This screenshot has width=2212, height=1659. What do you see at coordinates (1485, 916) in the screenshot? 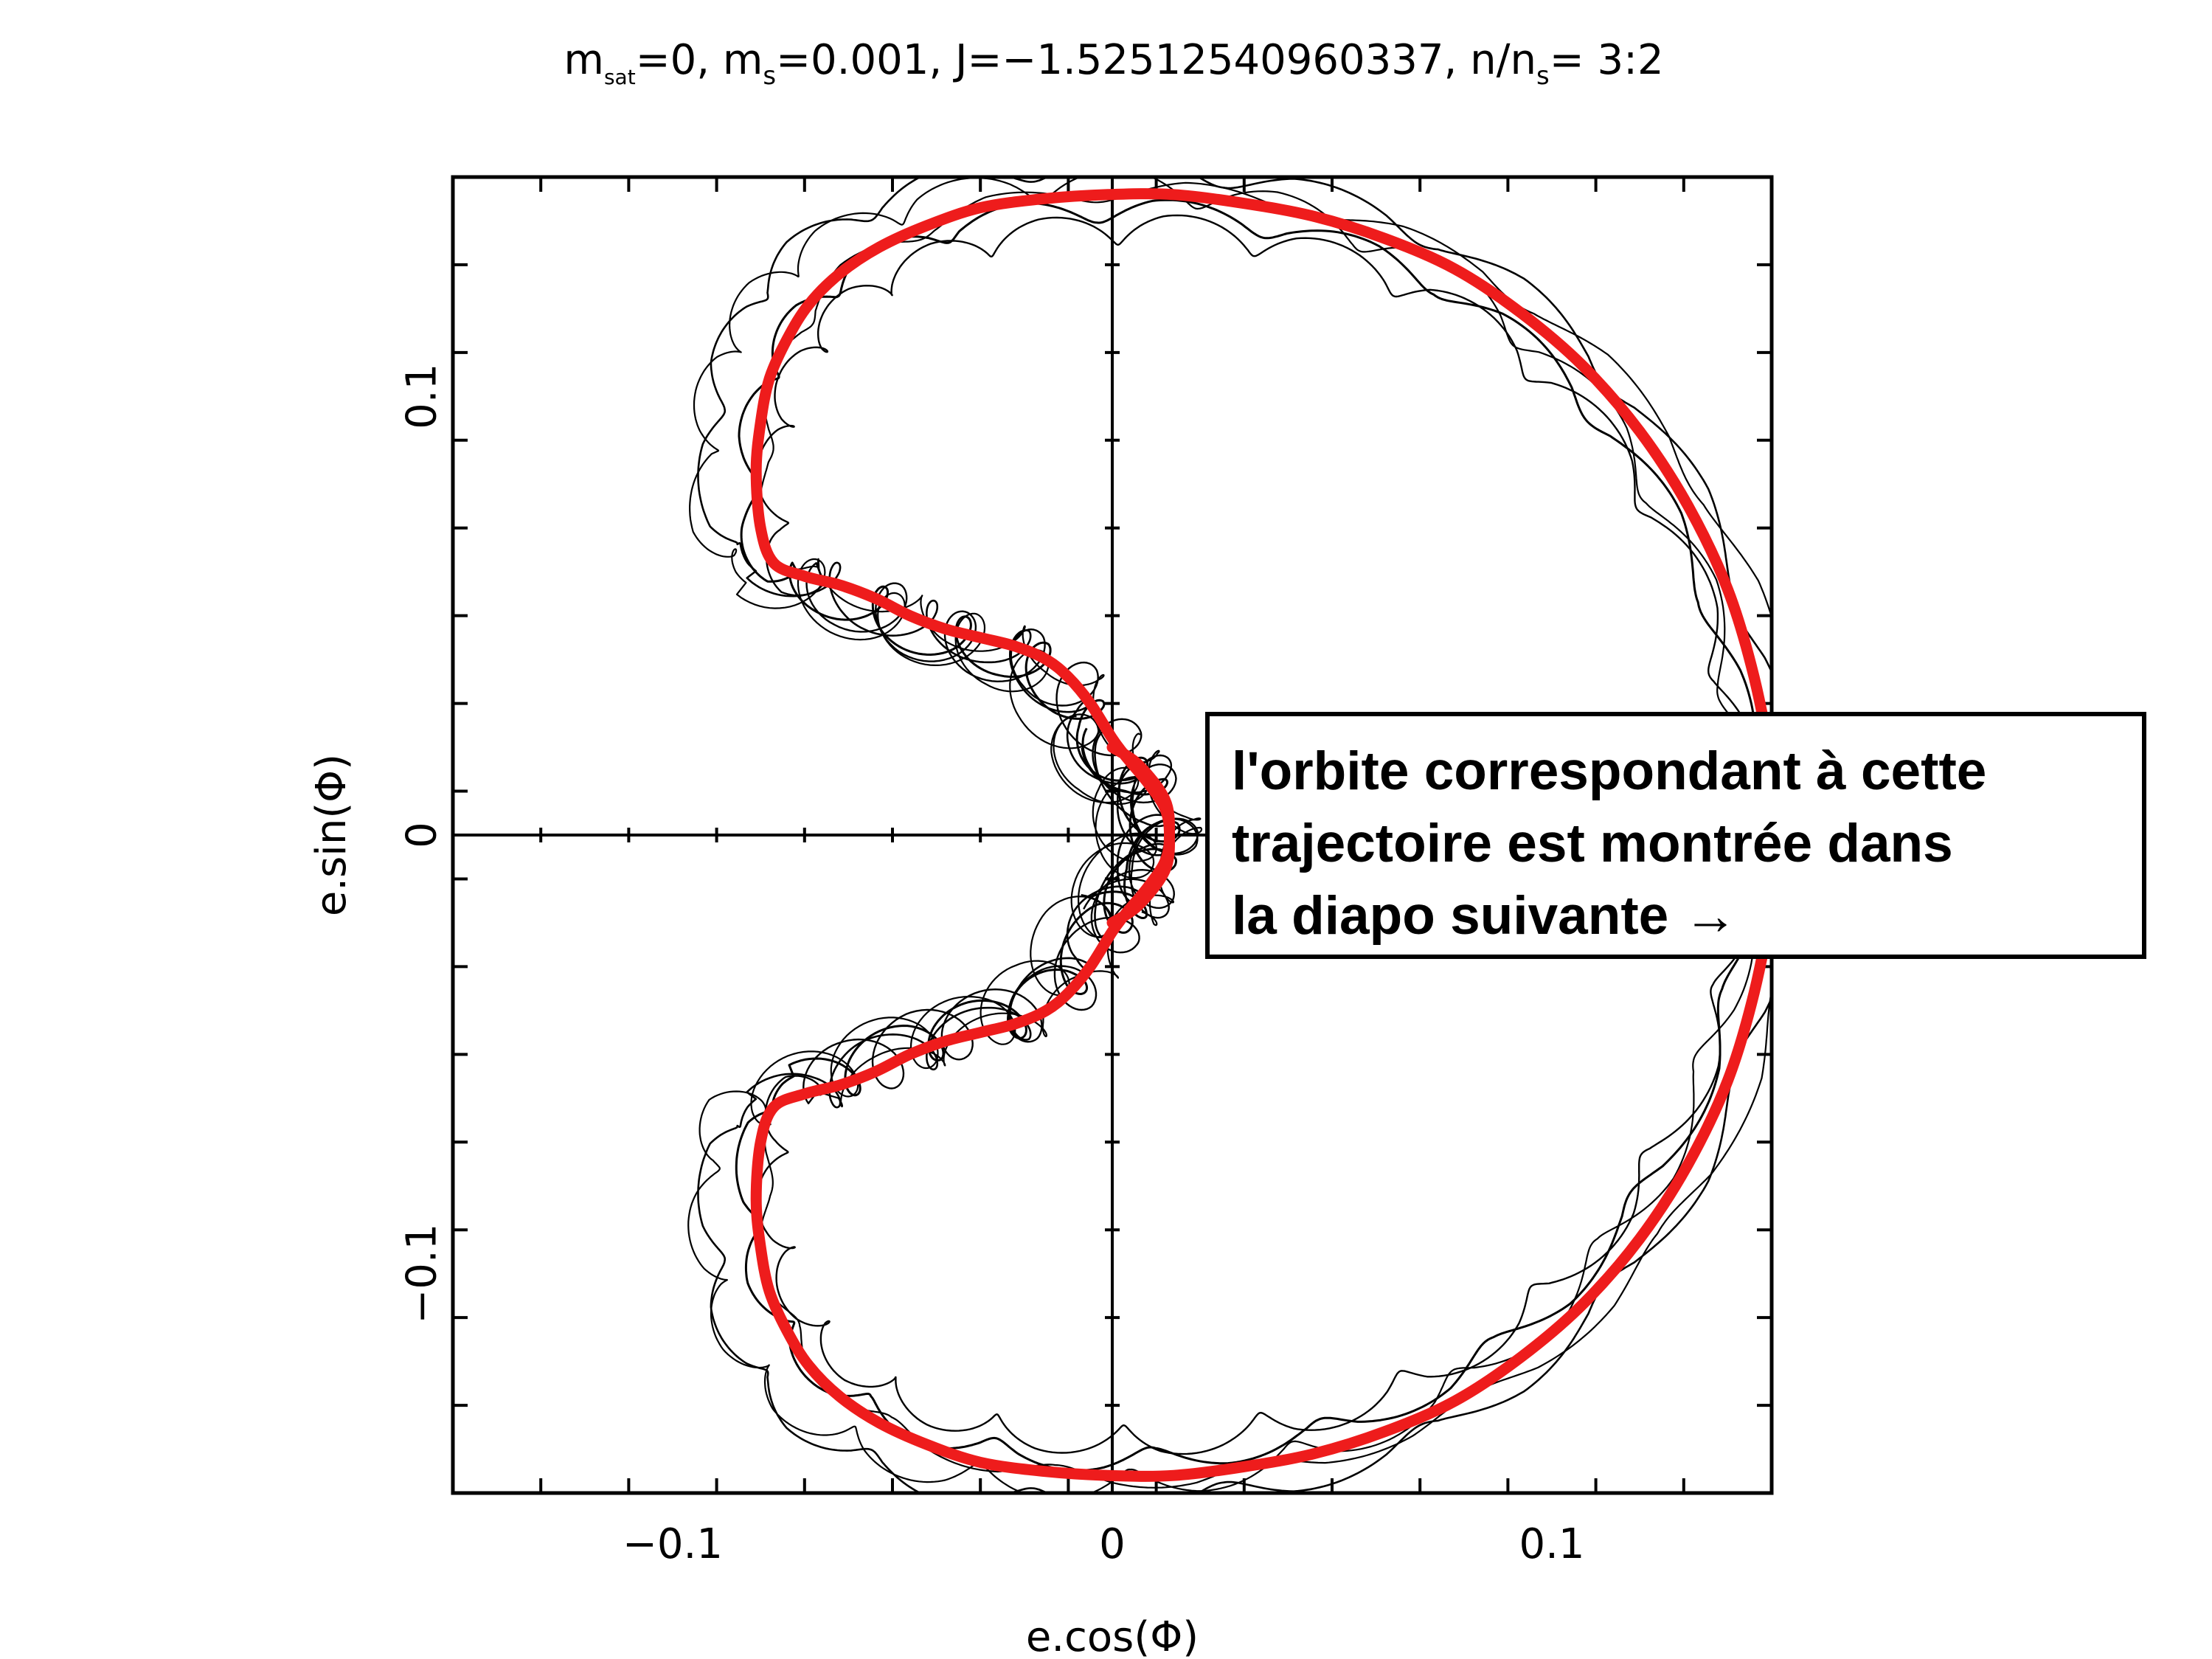
I see `callout-line: la diapo suivante →` at bounding box center [1485, 916].